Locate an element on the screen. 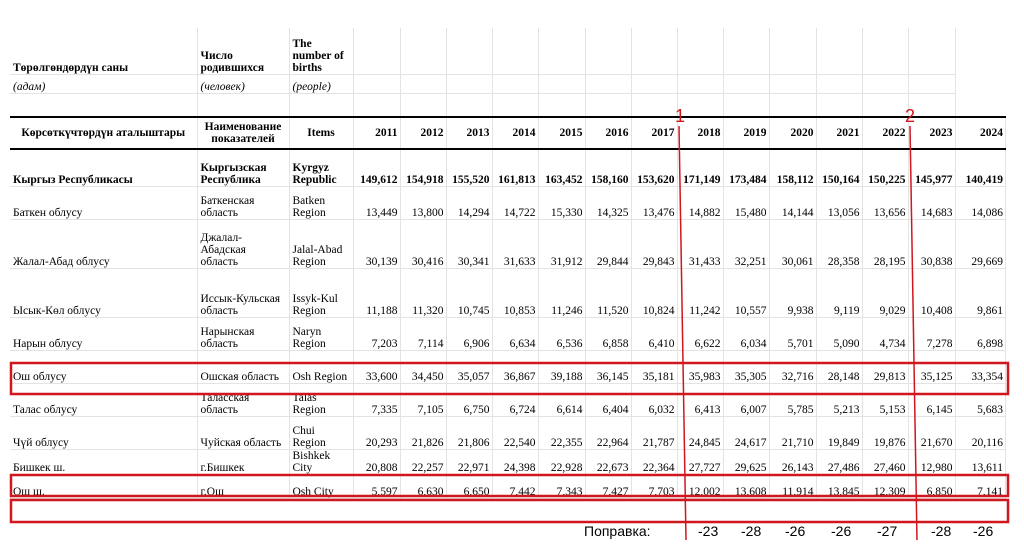 This screenshot has width=1024, height=546. value-cell: 150,225 is located at coordinates (885, 167).